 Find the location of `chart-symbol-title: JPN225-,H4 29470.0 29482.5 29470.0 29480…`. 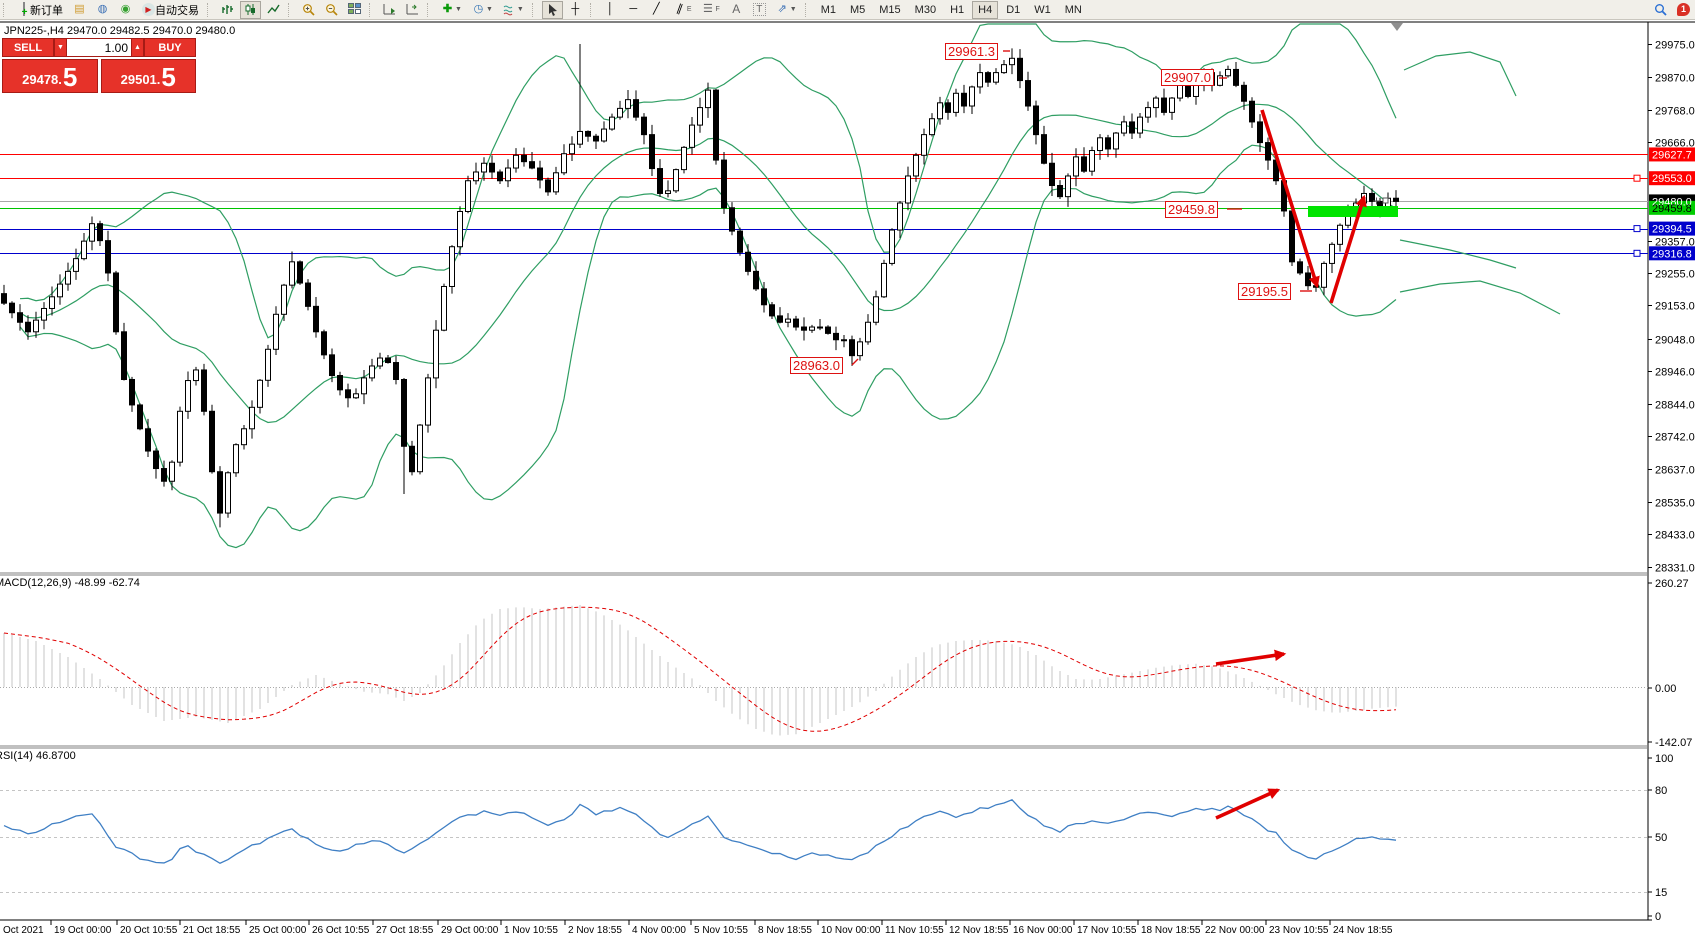

chart-symbol-title: JPN225-,H4 29470.0 29482.5 29470.0 29480… is located at coordinates (120, 31).